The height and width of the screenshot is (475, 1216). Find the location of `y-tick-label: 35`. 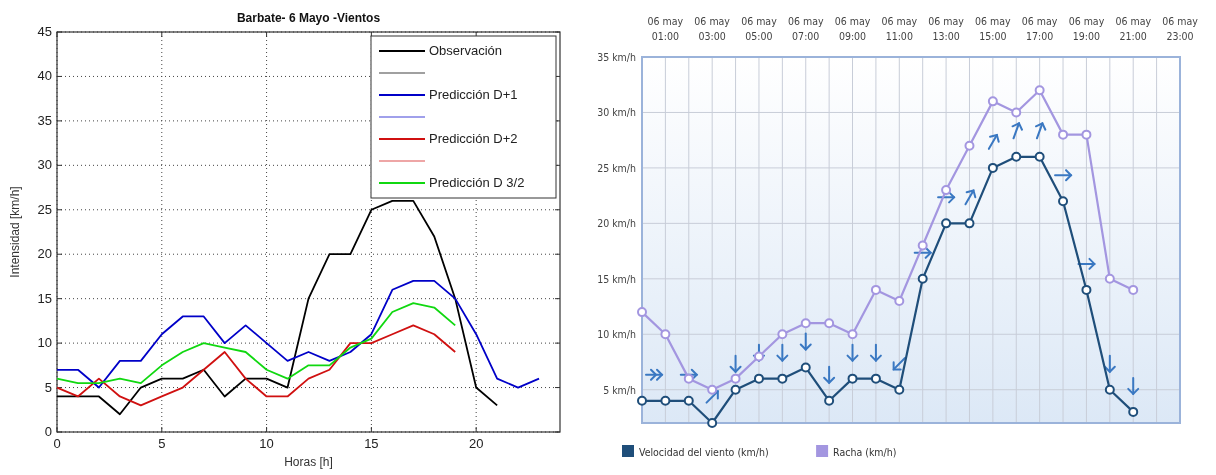

y-tick-label: 35 is located at coordinates (44, 120).